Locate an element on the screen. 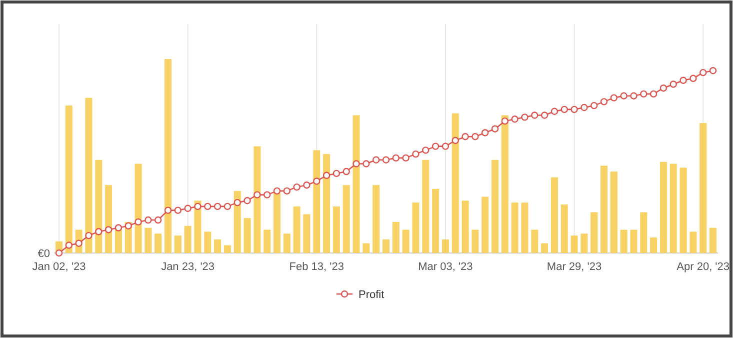 The height and width of the screenshot is (338, 733). x-tick-label: Mar 03, '23 is located at coordinates (445, 267).